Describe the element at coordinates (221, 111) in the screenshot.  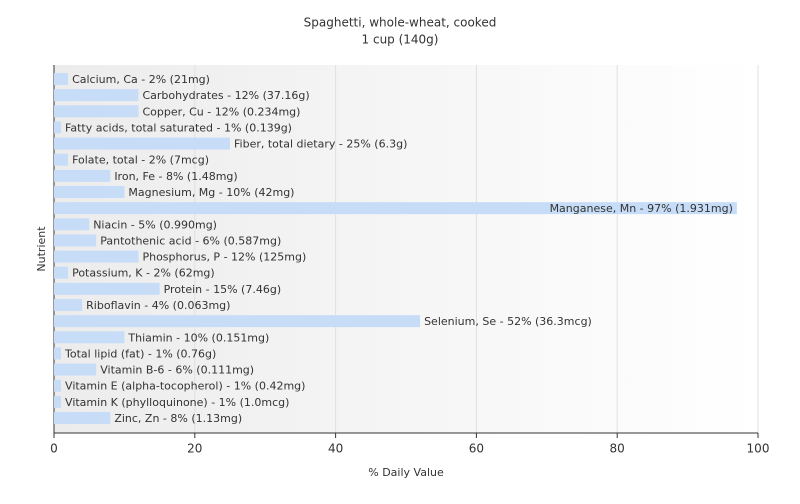
I see `data-label: Copper, Cu - 12% (0.234mg)` at that location.